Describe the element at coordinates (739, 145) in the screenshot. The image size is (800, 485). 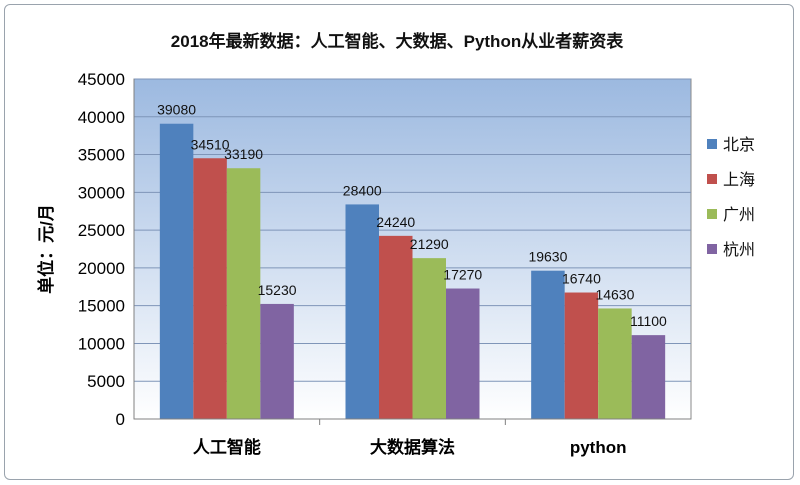
I see `legend-label: 北京` at that location.